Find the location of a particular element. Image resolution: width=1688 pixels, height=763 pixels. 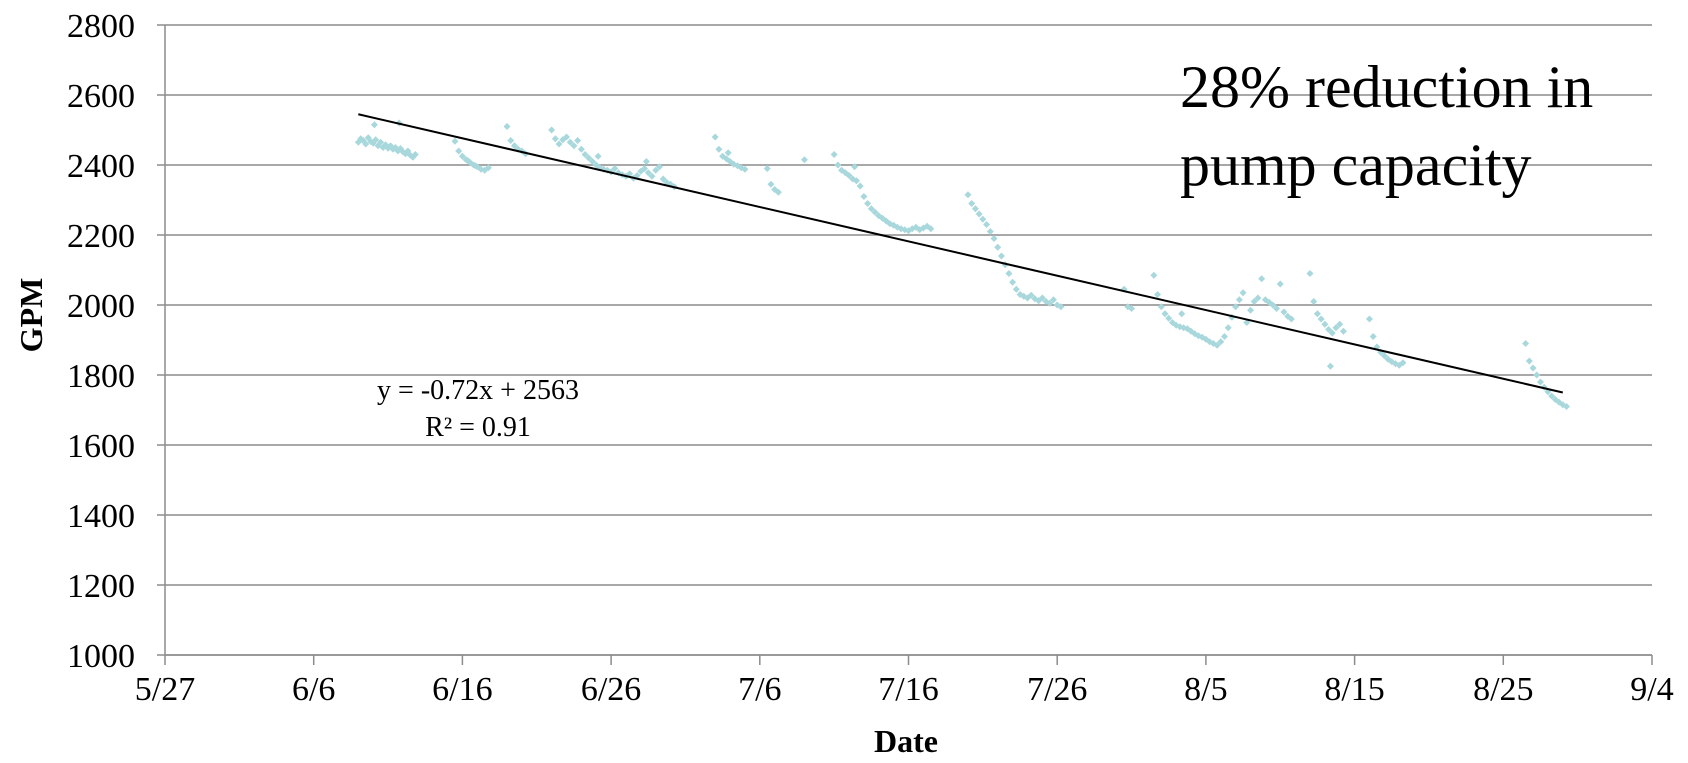

callout-line-2: pump capacity is located at coordinates (1356, 165).